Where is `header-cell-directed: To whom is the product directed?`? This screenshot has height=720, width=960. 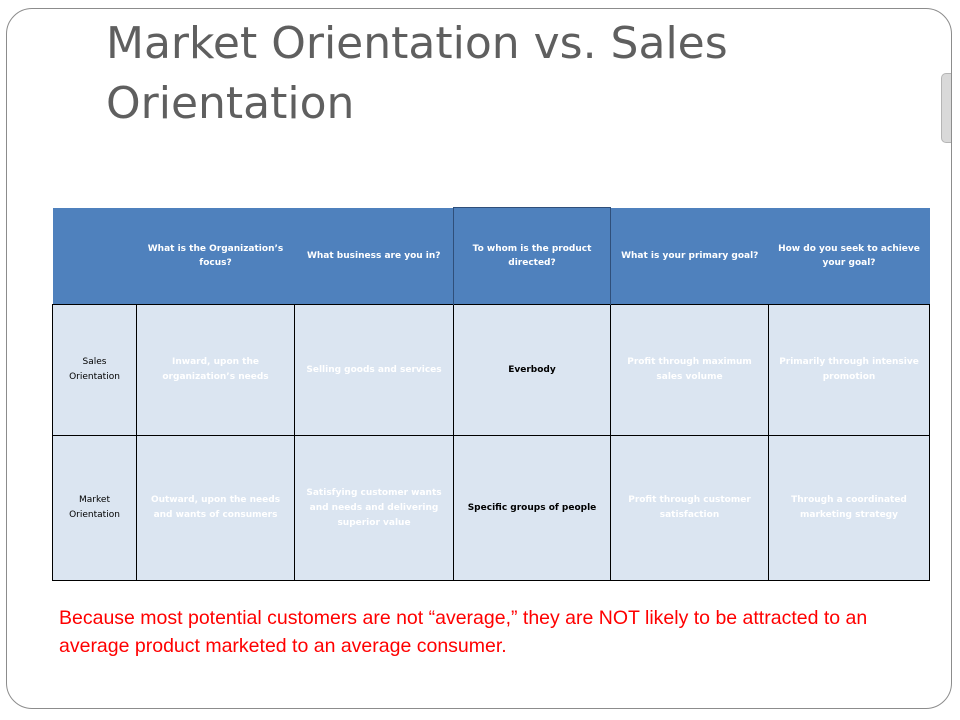
header-cell-directed: To whom is the product directed? is located at coordinates (532, 256).